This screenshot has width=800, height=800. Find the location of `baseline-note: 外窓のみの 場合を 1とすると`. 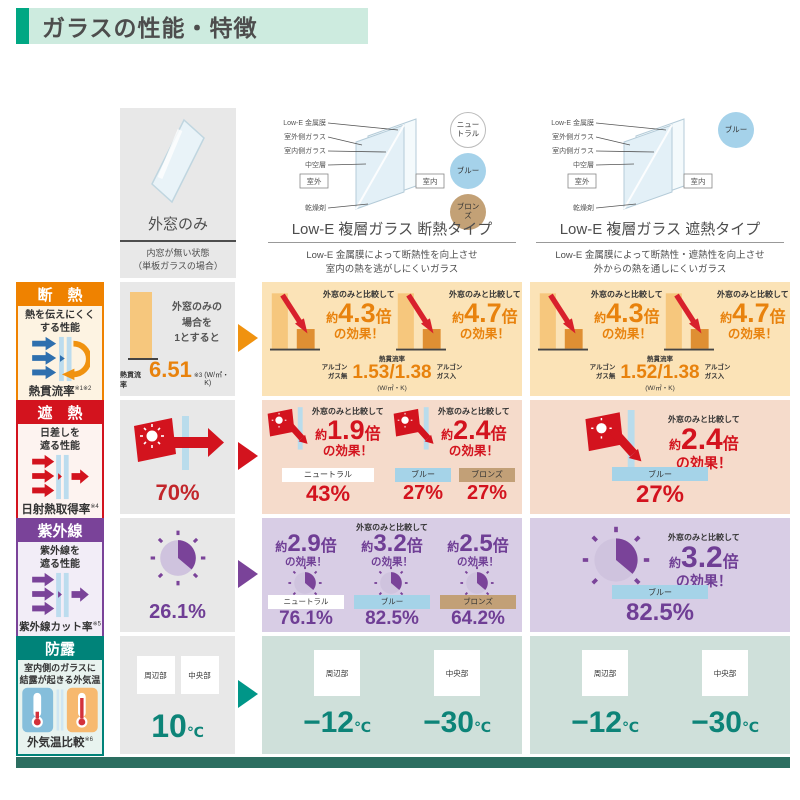

baseline-note: 外窓のみの 場合を 1とすると is located at coordinates (197, 323).